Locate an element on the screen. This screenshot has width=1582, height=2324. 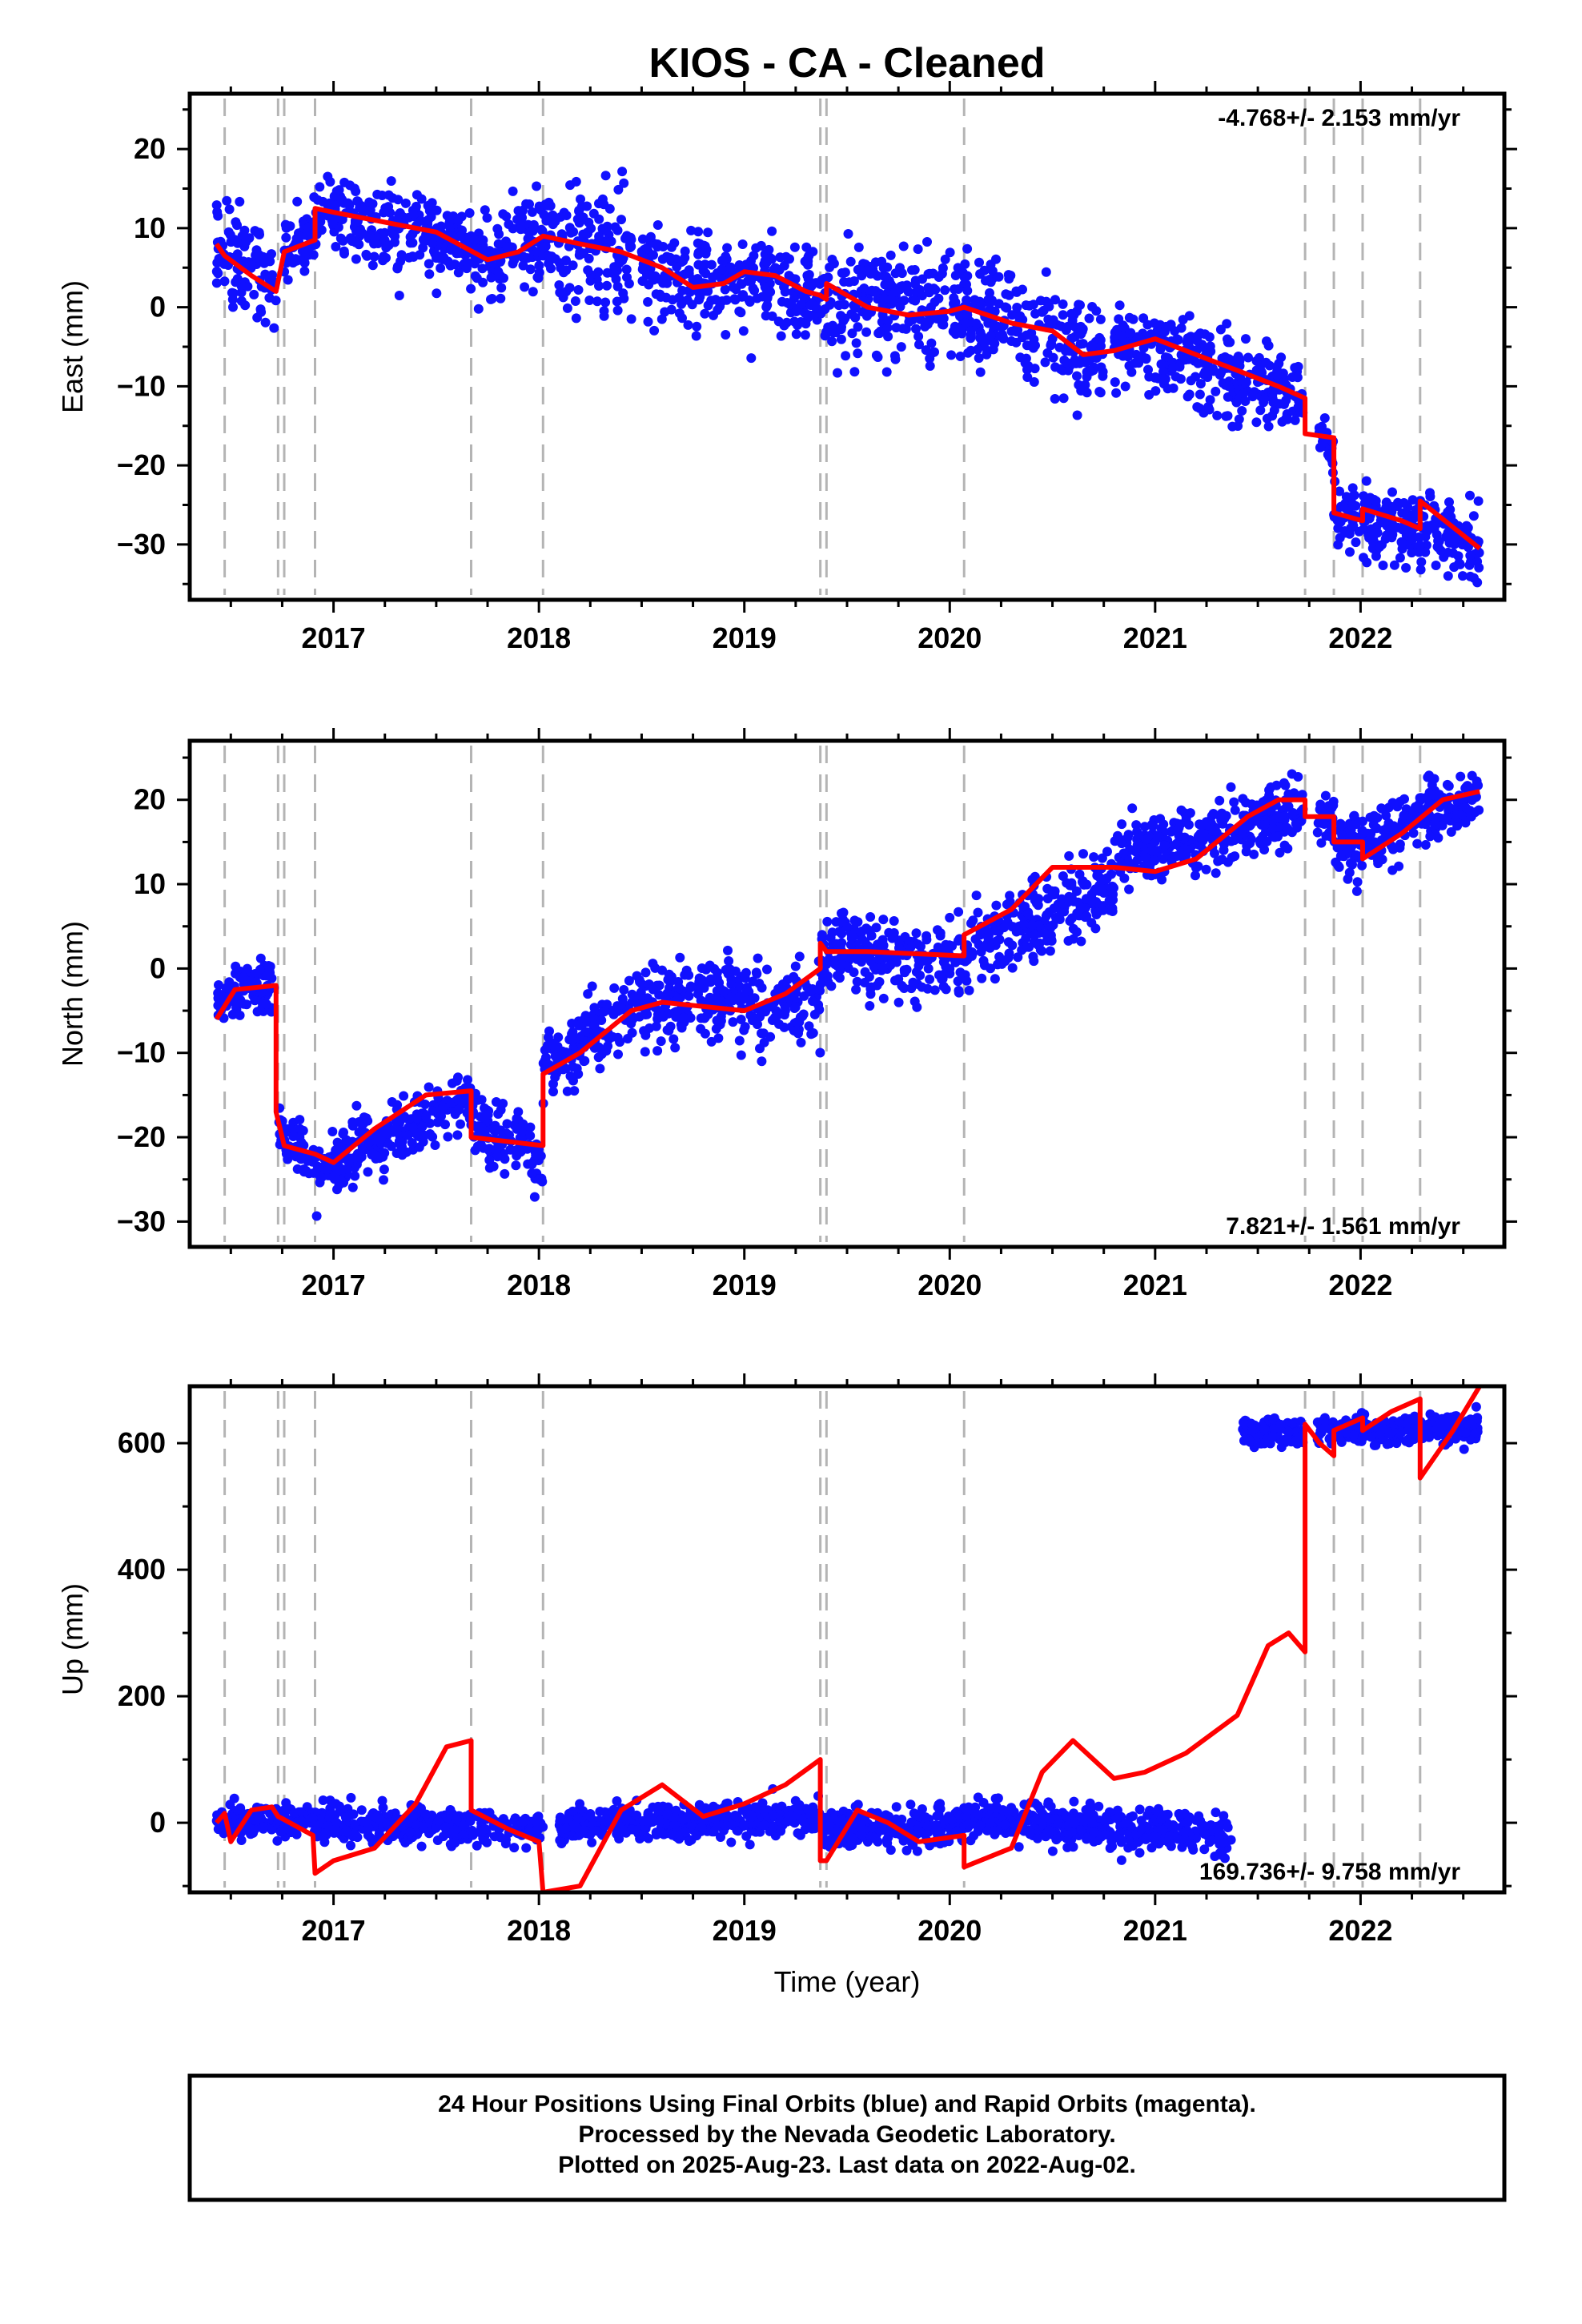
north-x-tick-label: 2020 is located at coordinates (950, 1285).